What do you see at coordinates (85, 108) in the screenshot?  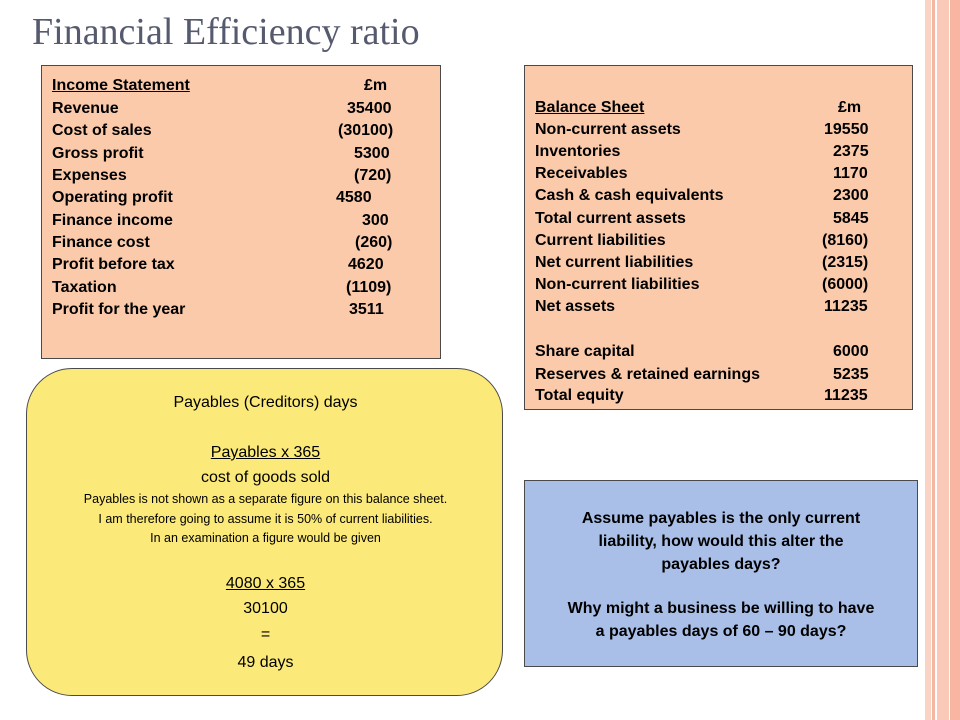 I see `income-row-label: Revenue` at bounding box center [85, 108].